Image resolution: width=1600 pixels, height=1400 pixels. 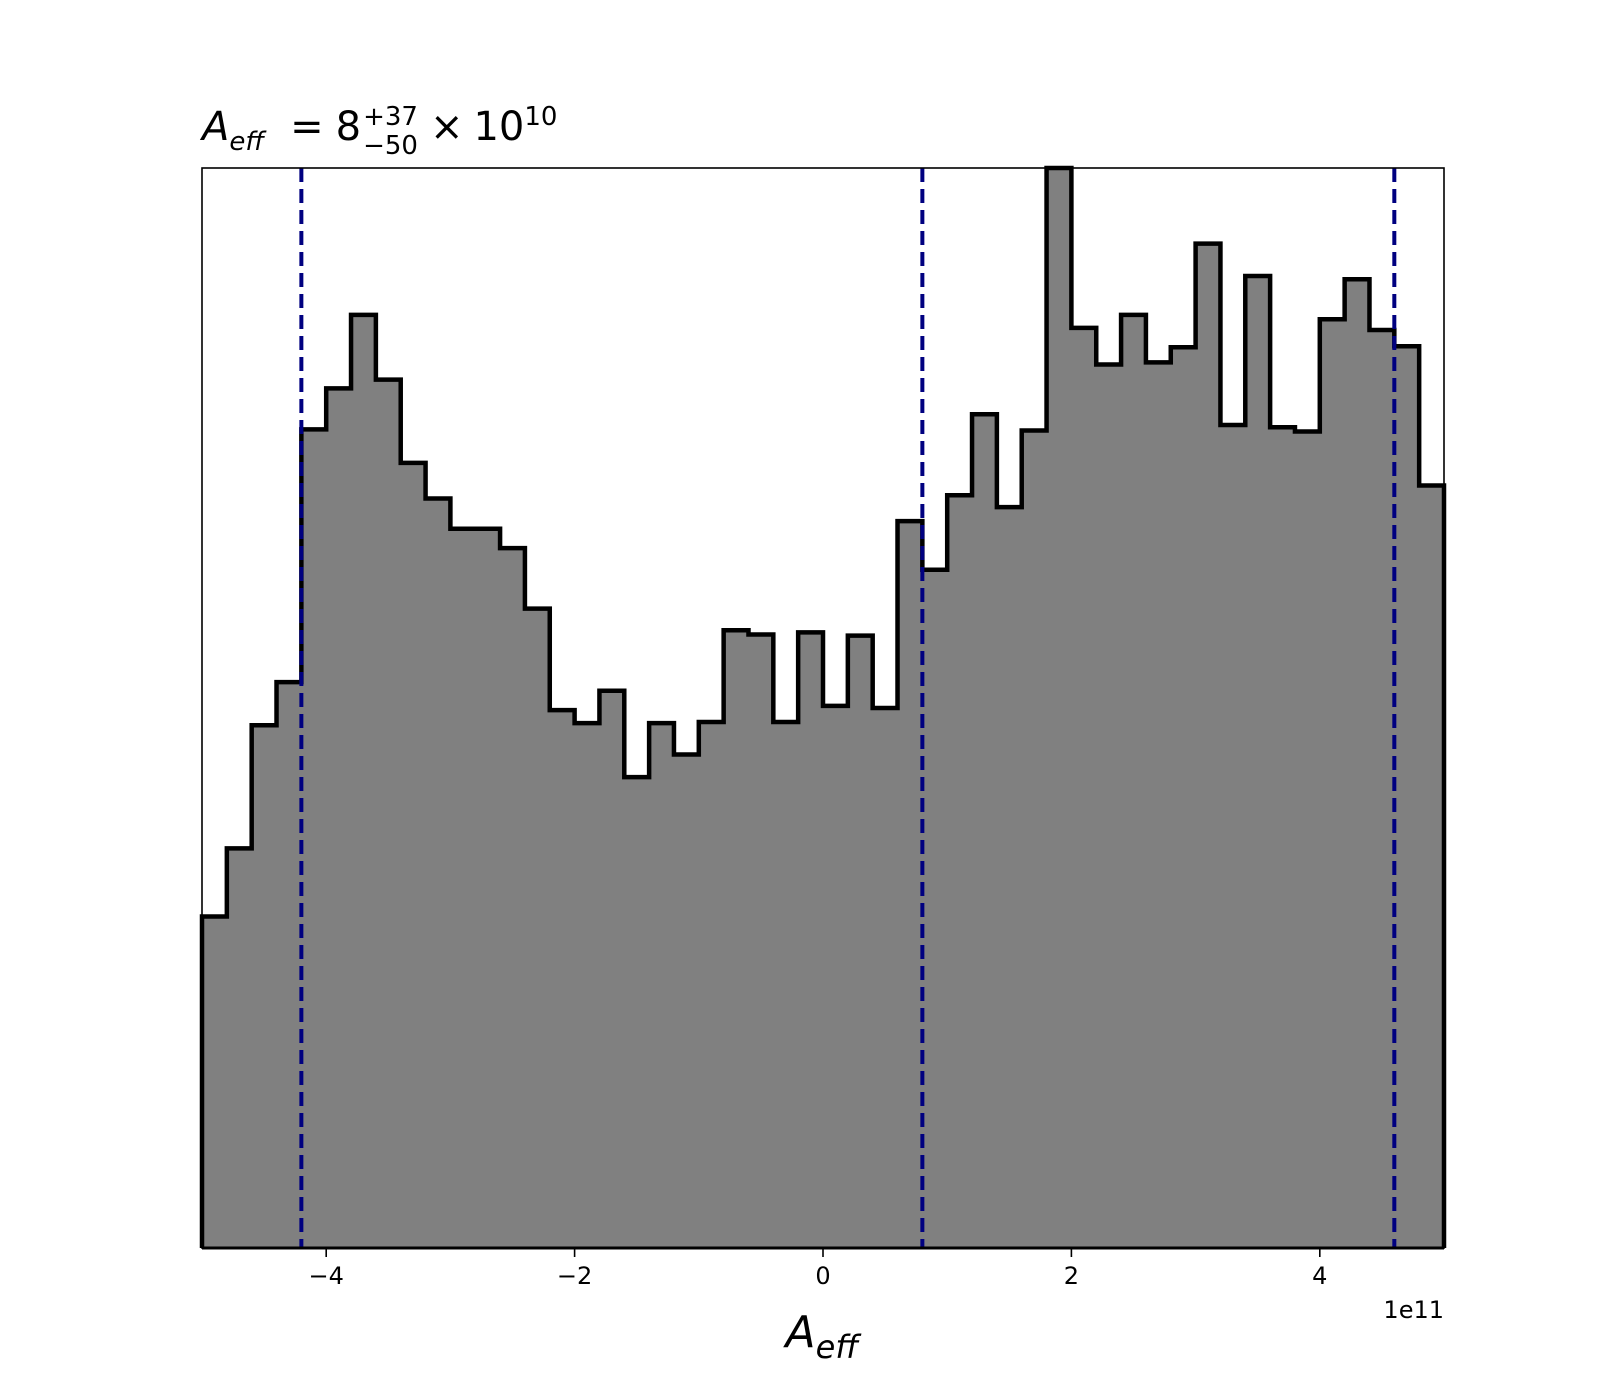 I want to click on x-tick-label: −4, so click(x=326, y=1276).